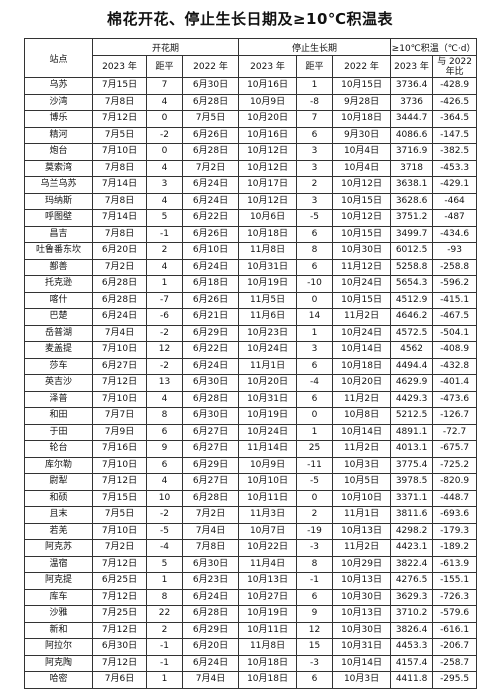 The height and width of the screenshot is (689, 500). I want to click on temp-vs-2022-cell: -179.3, so click(455, 531).